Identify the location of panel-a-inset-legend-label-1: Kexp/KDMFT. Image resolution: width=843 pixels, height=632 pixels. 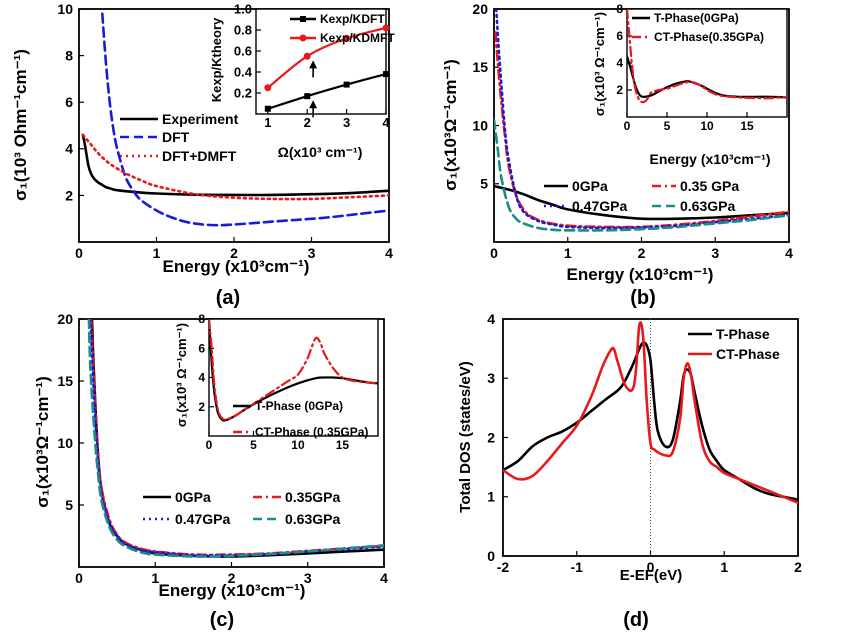
(357, 38).